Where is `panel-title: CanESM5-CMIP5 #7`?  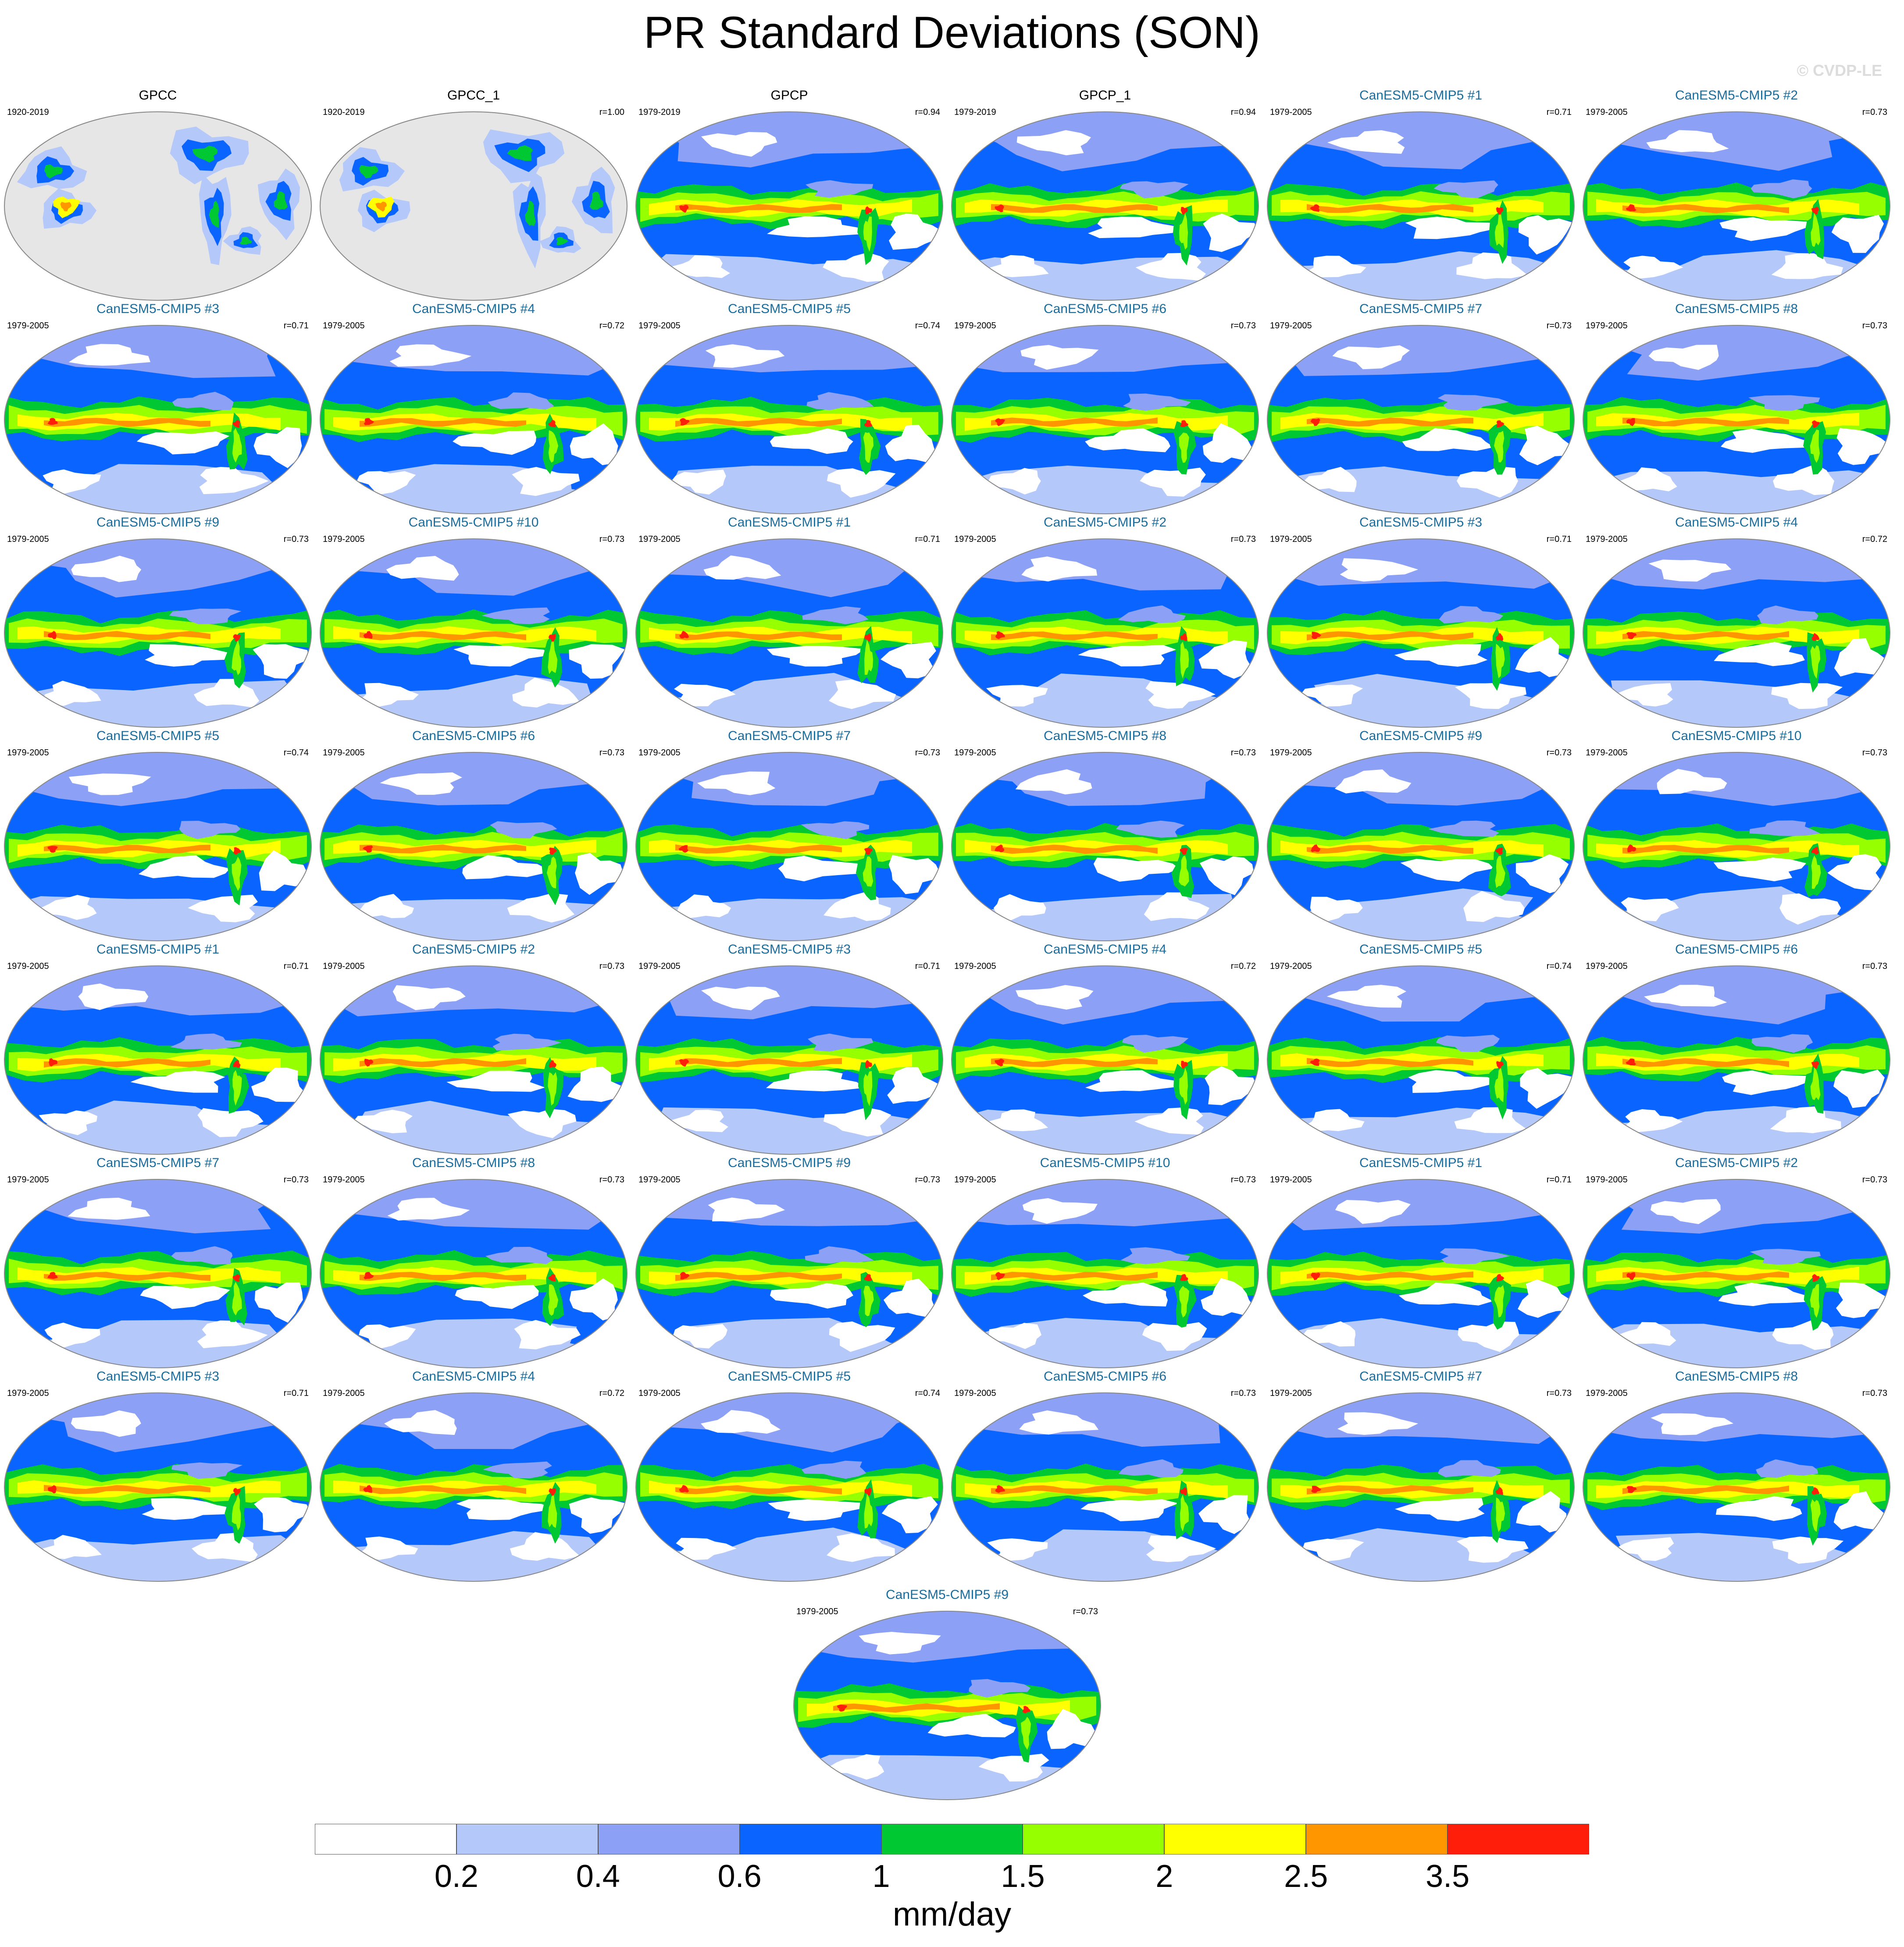 panel-title: CanESM5-CMIP5 #7 is located at coordinates (158, 1163).